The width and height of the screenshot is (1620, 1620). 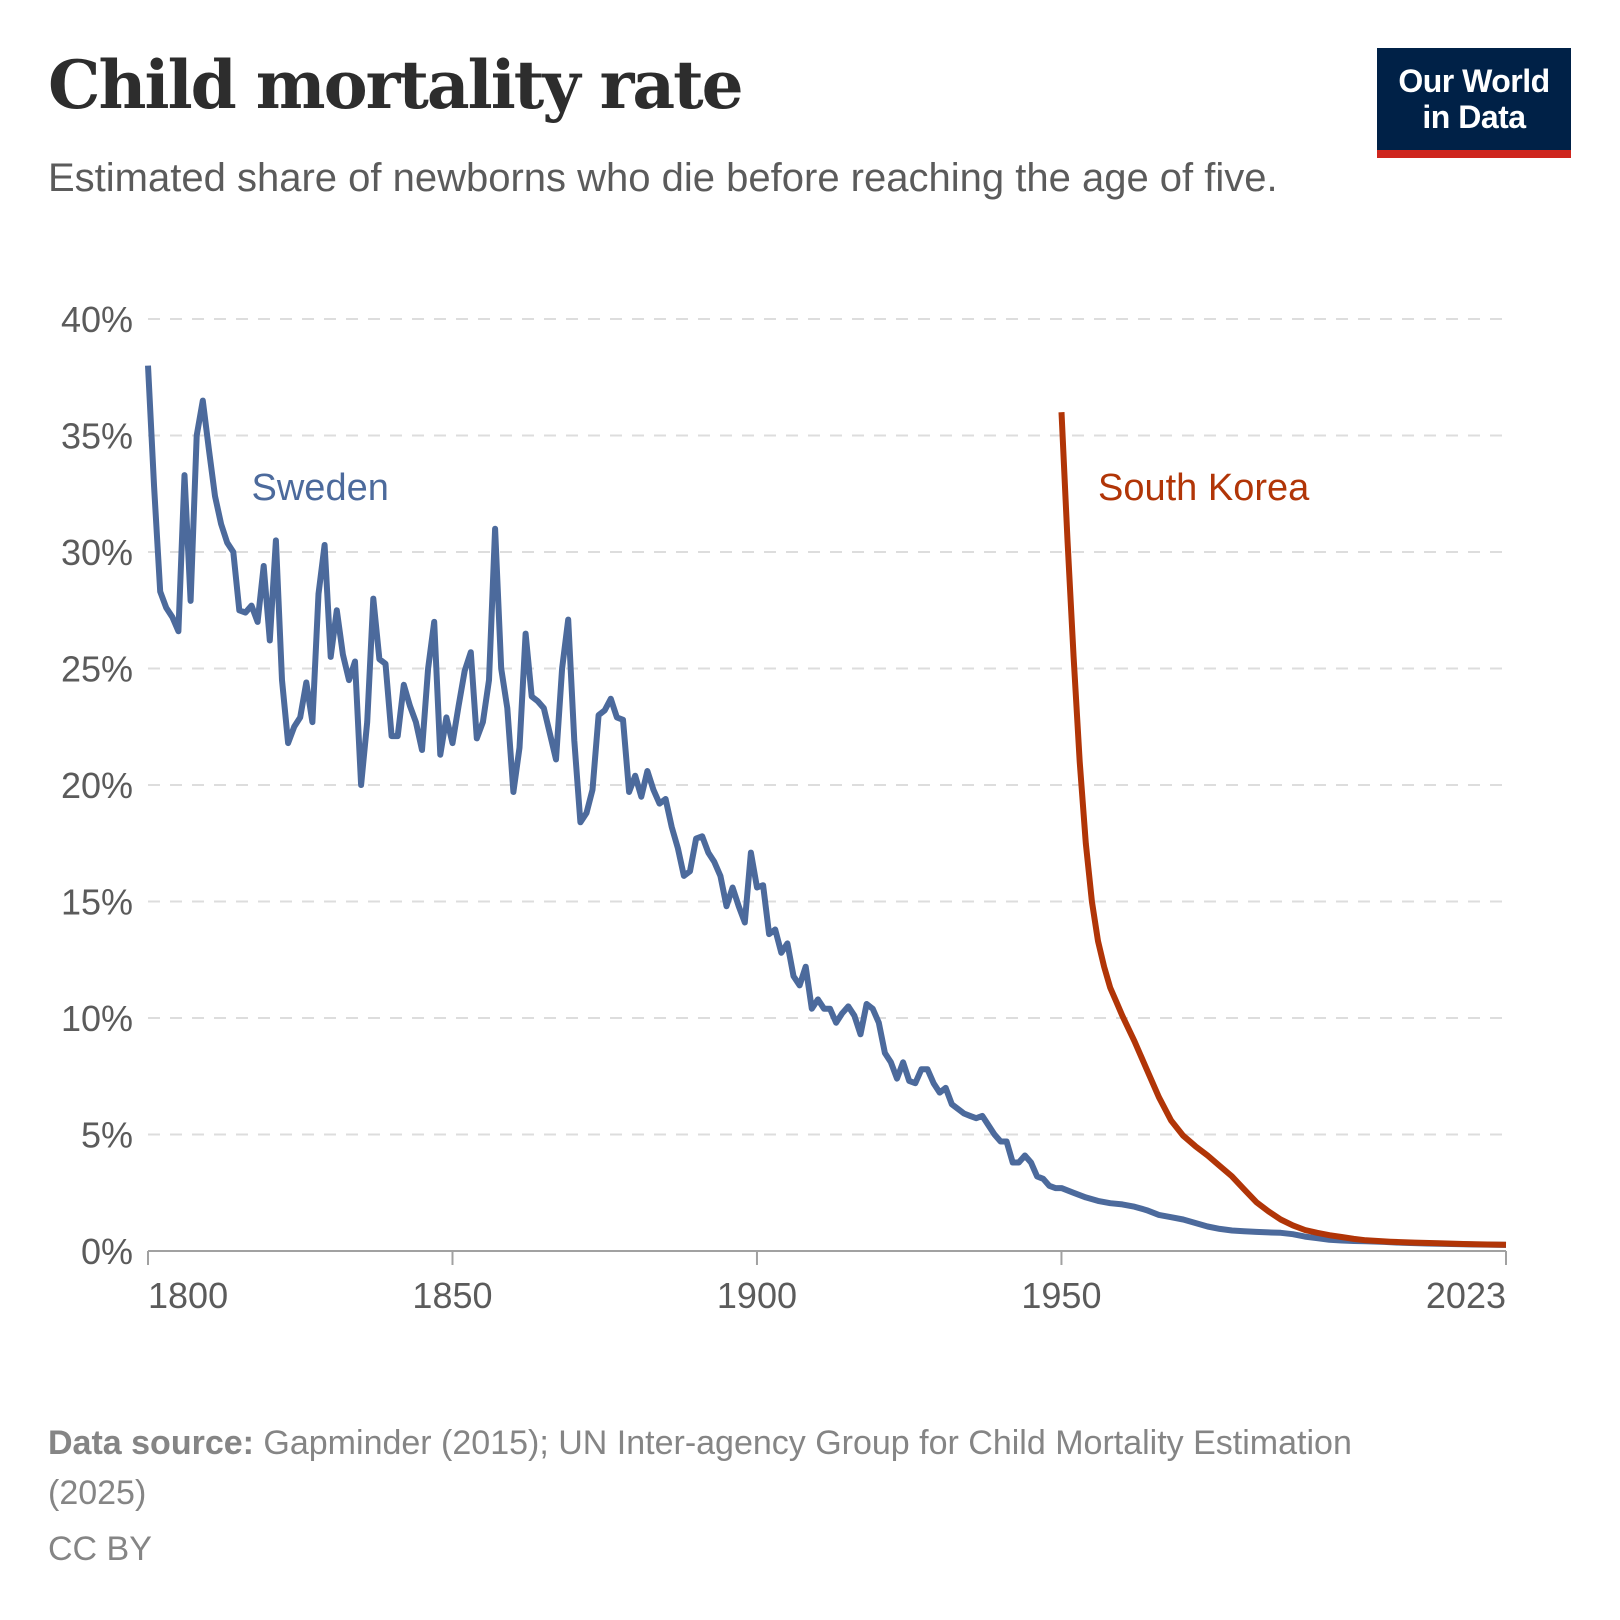 I want to click on series-line-south-korea, so click(x=1282, y=830).